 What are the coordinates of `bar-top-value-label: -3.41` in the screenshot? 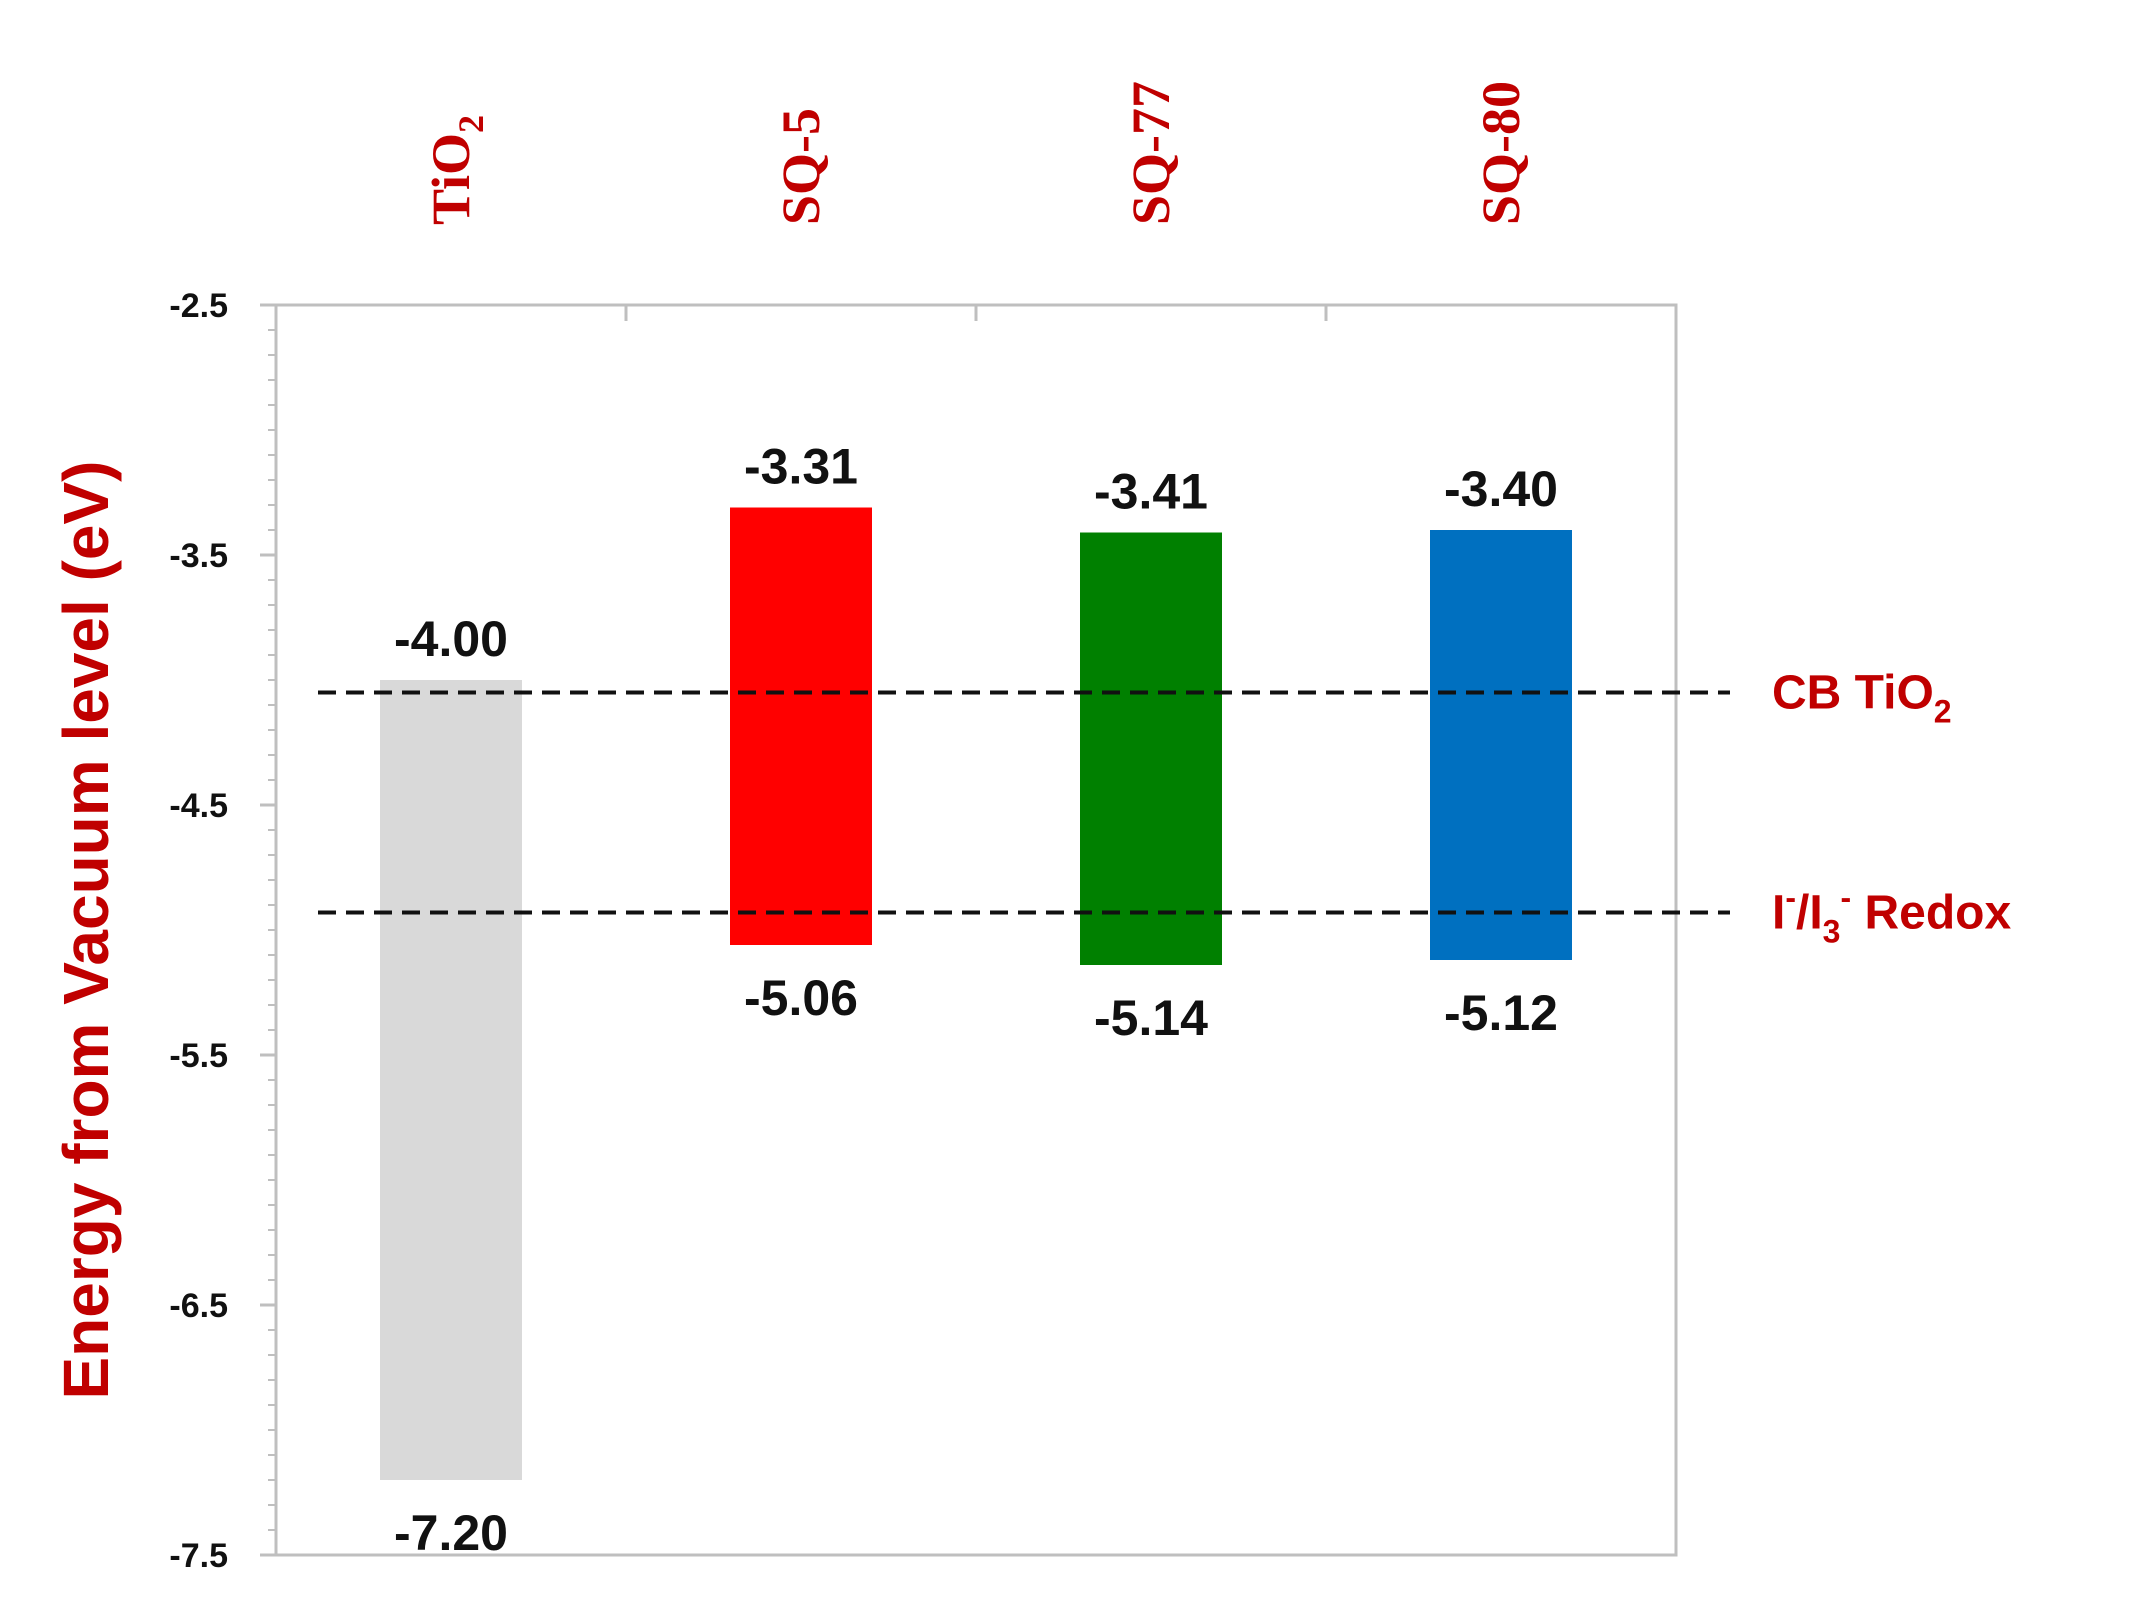 It's located at (1151, 492).